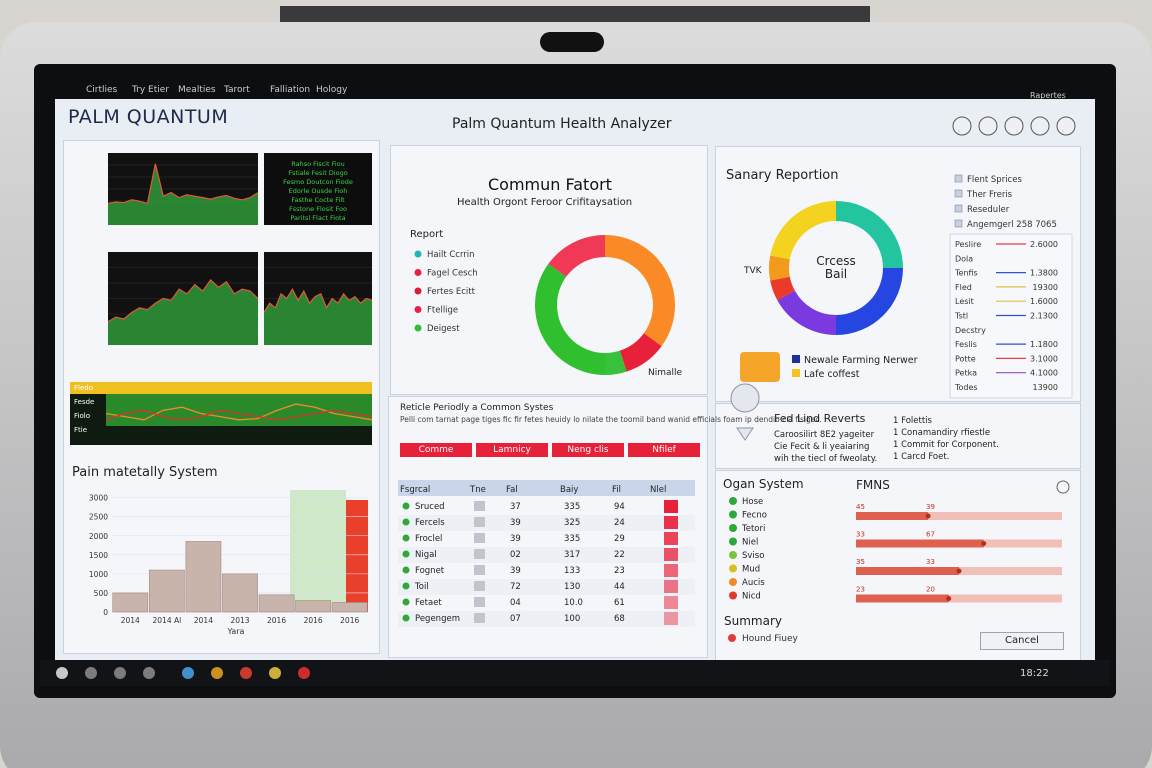 The width and height of the screenshot is (1152, 768). What do you see at coordinates (451, 292) in the screenshot?
I see `legend-label: Fertes Ecitt` at bounding box center [451, 292].